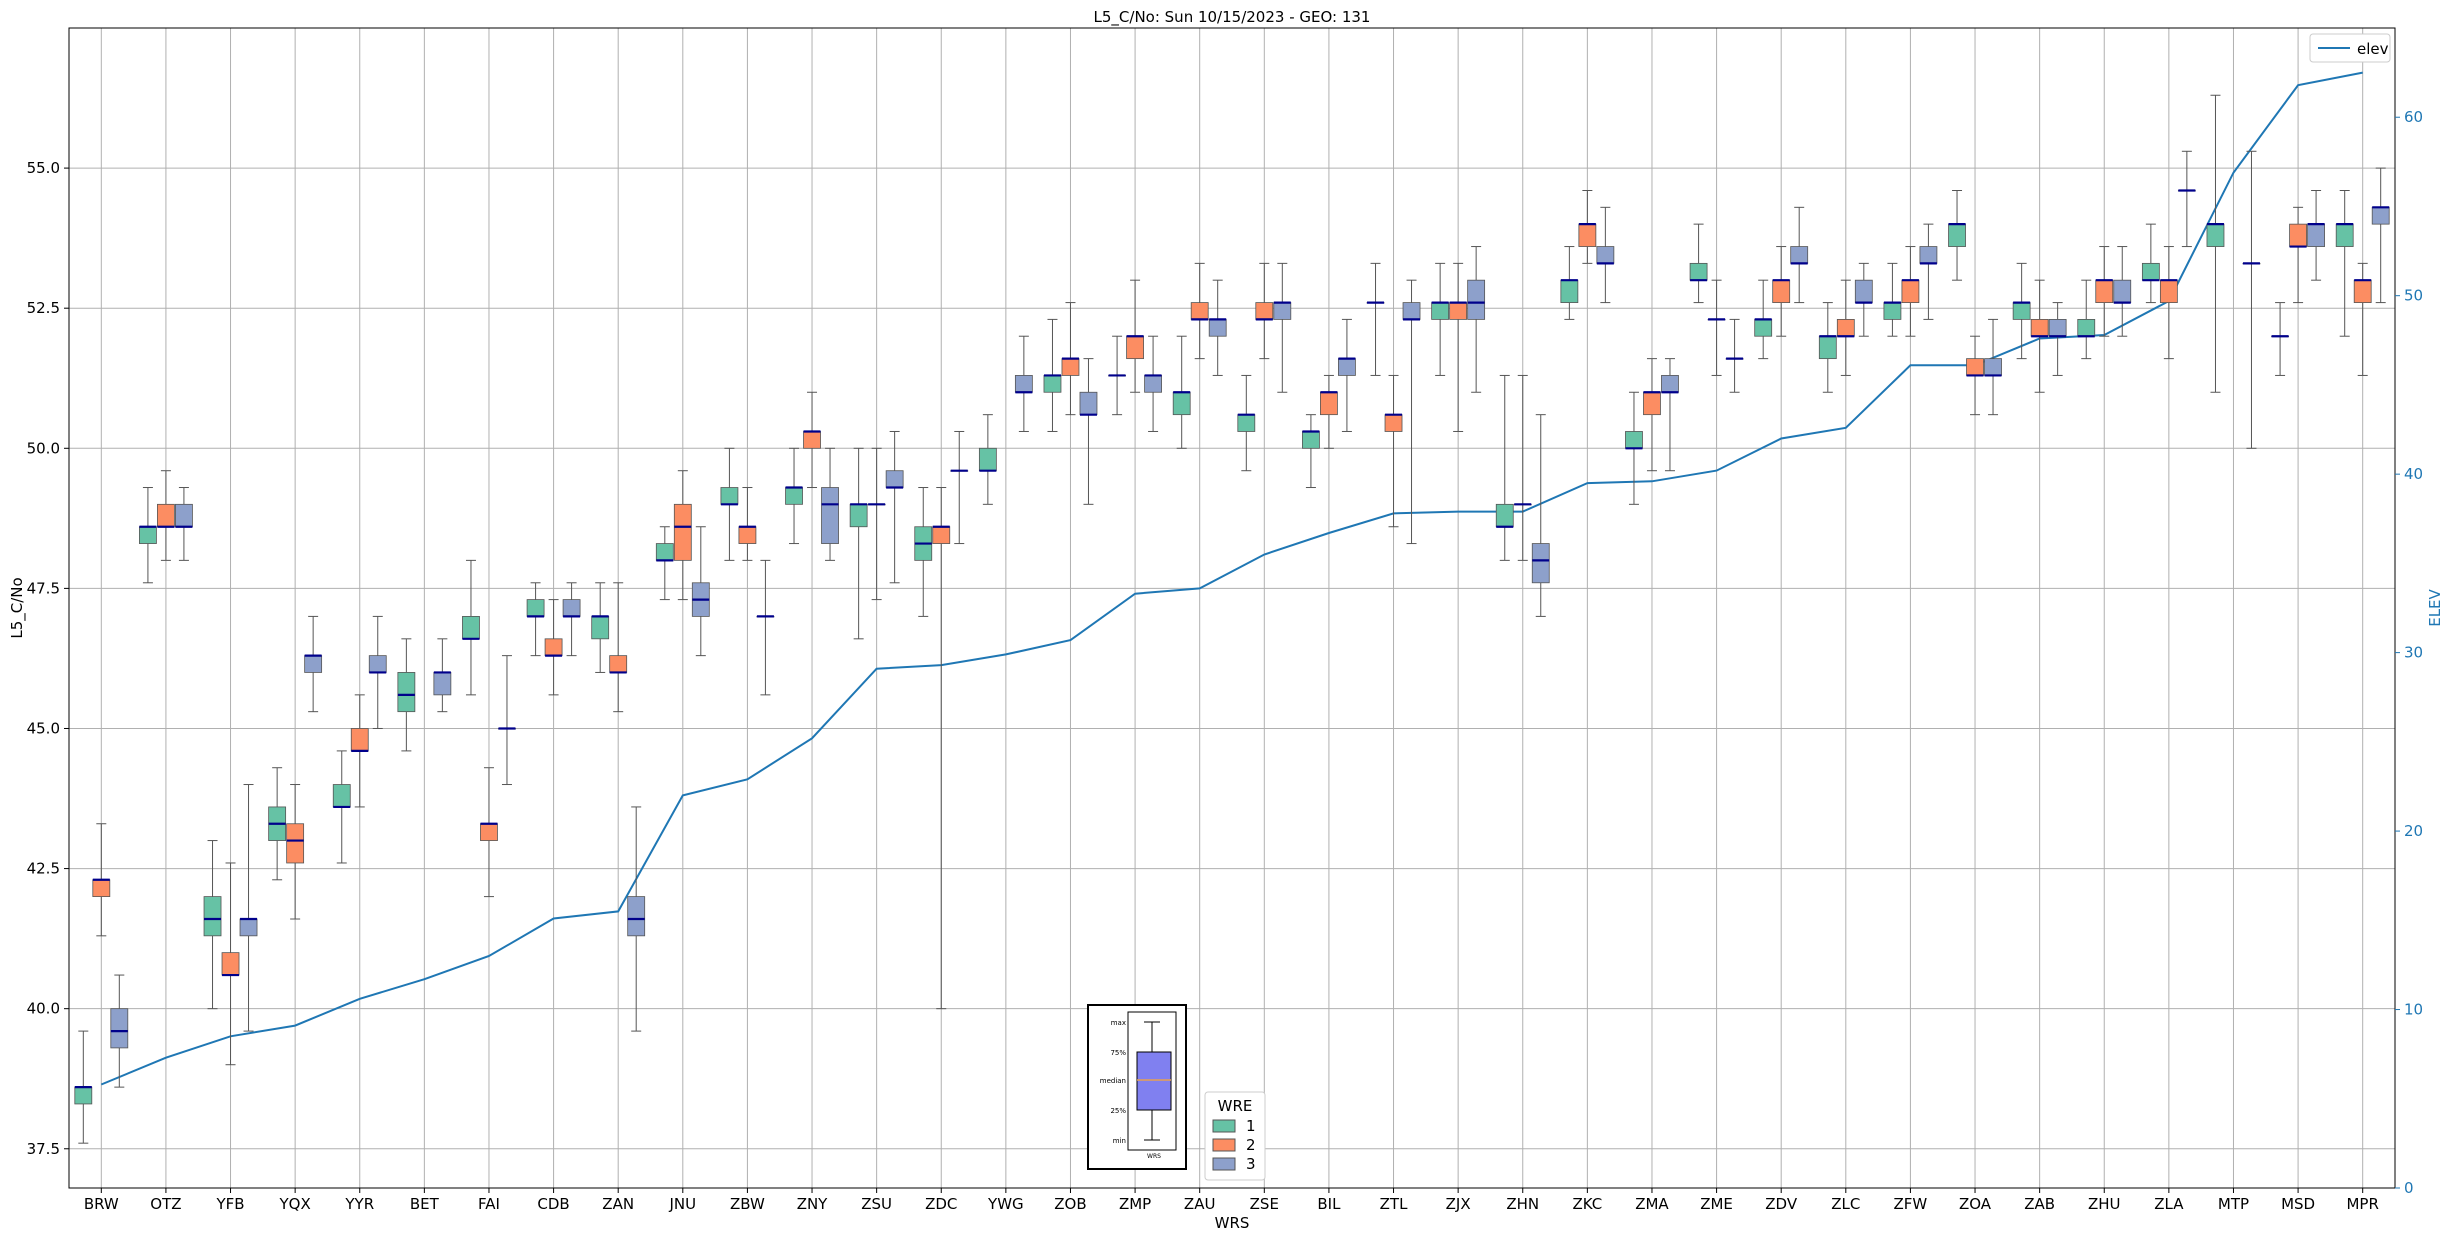 The height and width of the screenshot is (1238, 2452). What do you see at coordinates (1251, 1164) in the screenshot?
I see `wre-legend-label-3: 3` at bounding box center [1251, 1164].